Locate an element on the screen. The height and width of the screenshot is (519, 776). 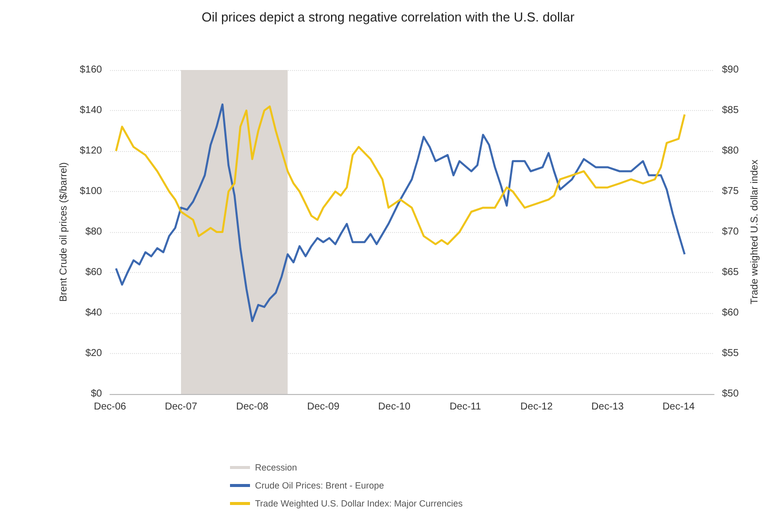
legend-label: Recession is located at coordinates (276, 467).